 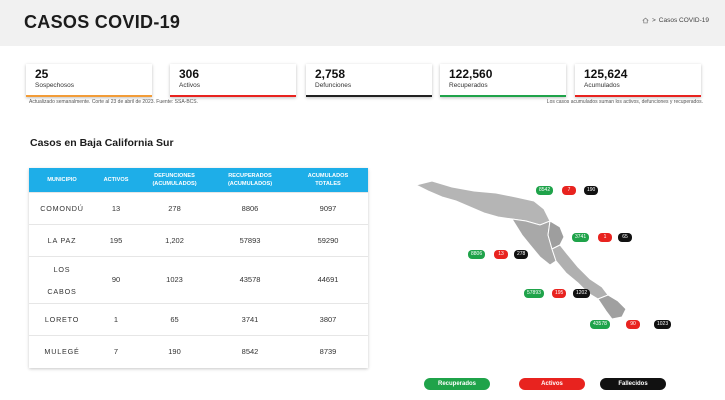 What do you see at coordinates (174, 239) in the screenshot?
I see `cell-defunciones: 1,202` at bounding box center [174, 239].